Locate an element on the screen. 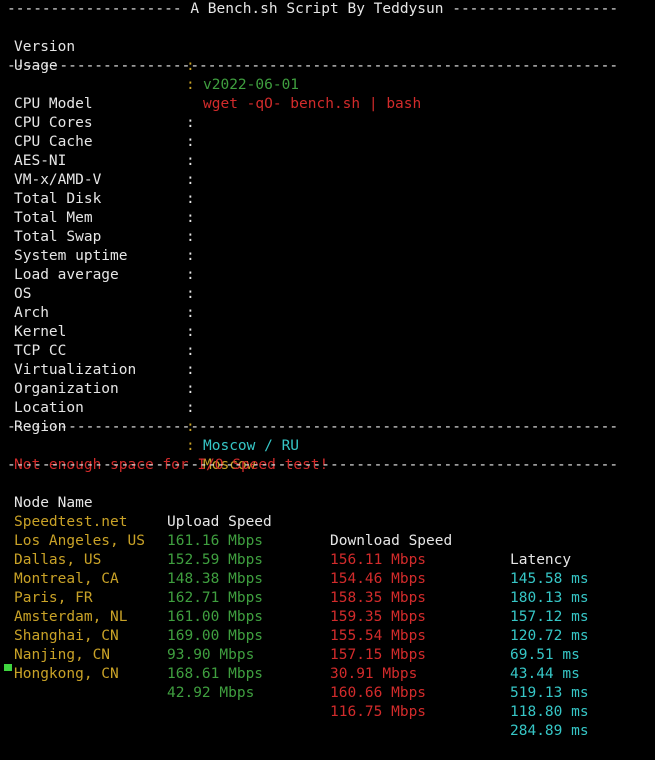  info-label: Location is located at coordinates (49, 408).